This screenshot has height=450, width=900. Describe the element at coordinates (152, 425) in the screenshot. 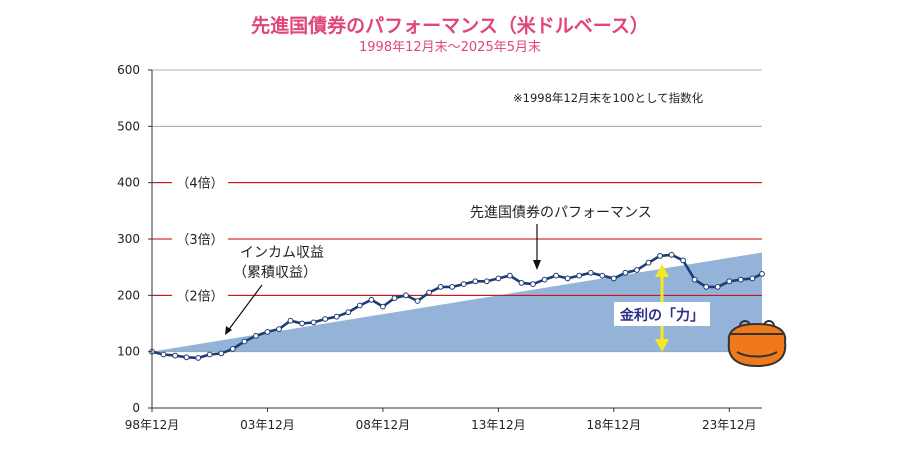

I see `x-tick-label-0: 98年12月` at that location.